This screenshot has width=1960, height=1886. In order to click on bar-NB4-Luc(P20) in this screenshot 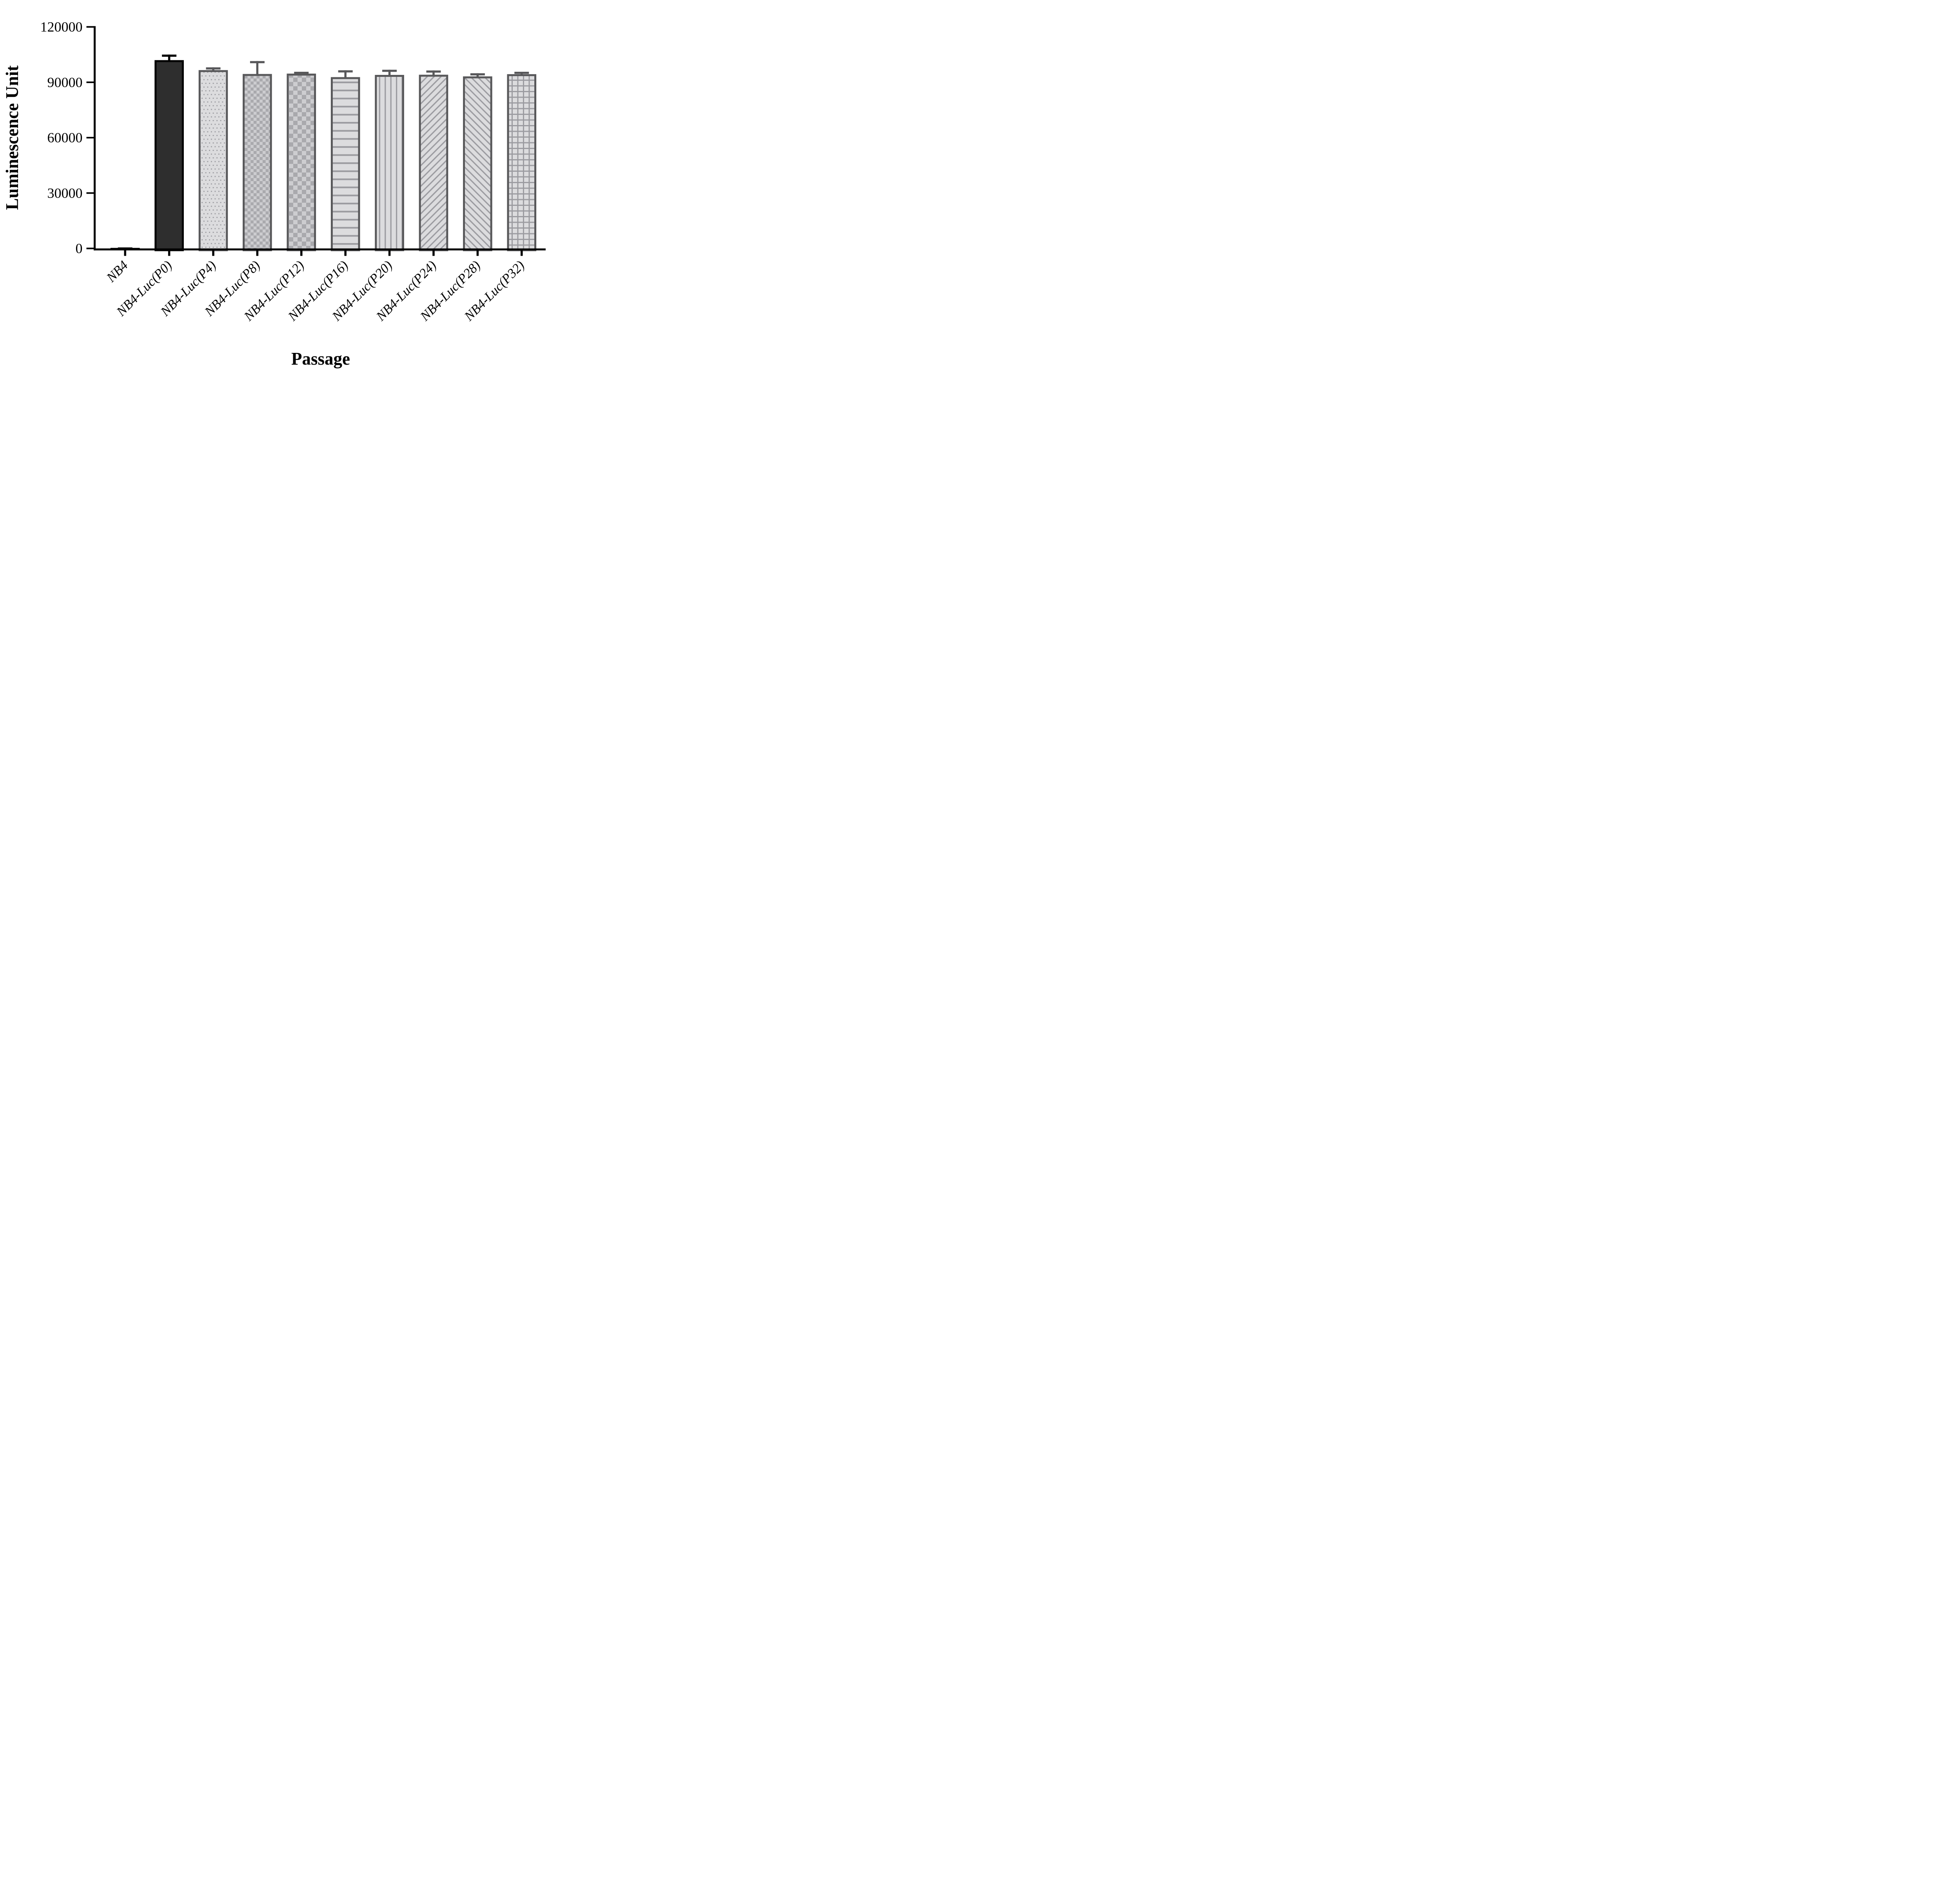, I will do `click(389, 163)`.